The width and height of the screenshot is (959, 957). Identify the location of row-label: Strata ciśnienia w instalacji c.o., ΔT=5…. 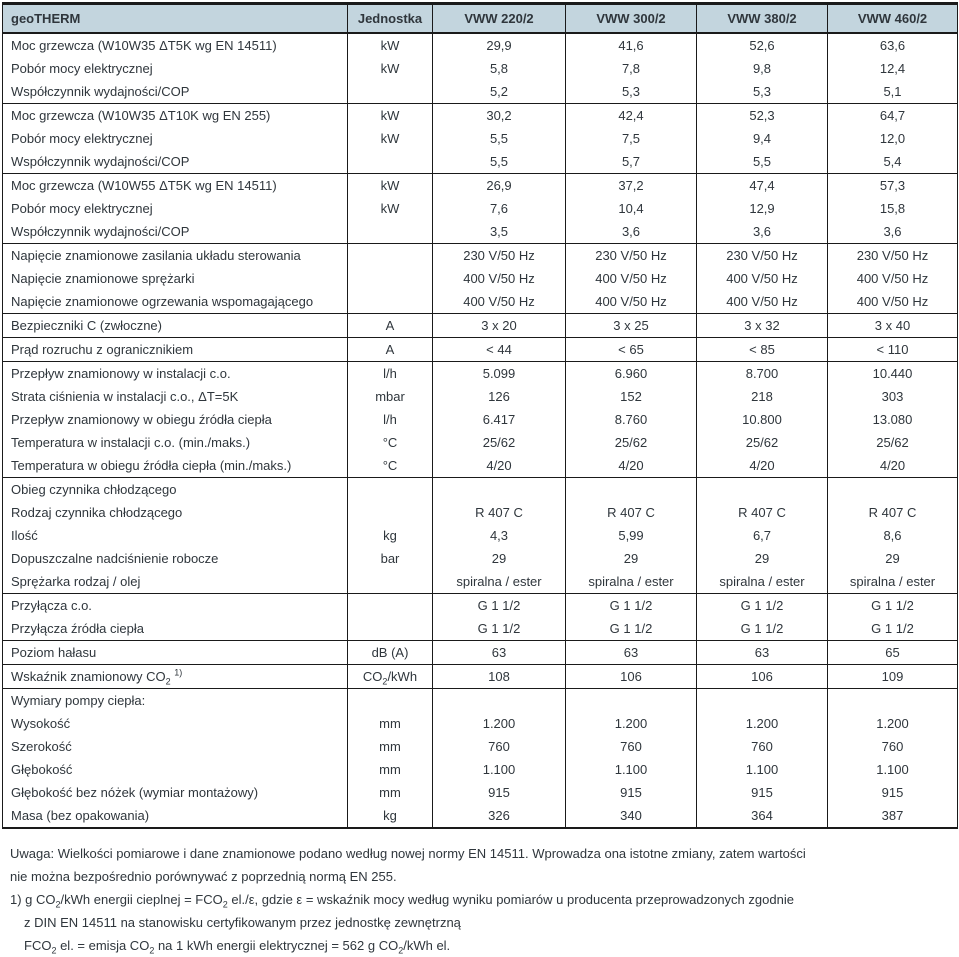
(125, 396).